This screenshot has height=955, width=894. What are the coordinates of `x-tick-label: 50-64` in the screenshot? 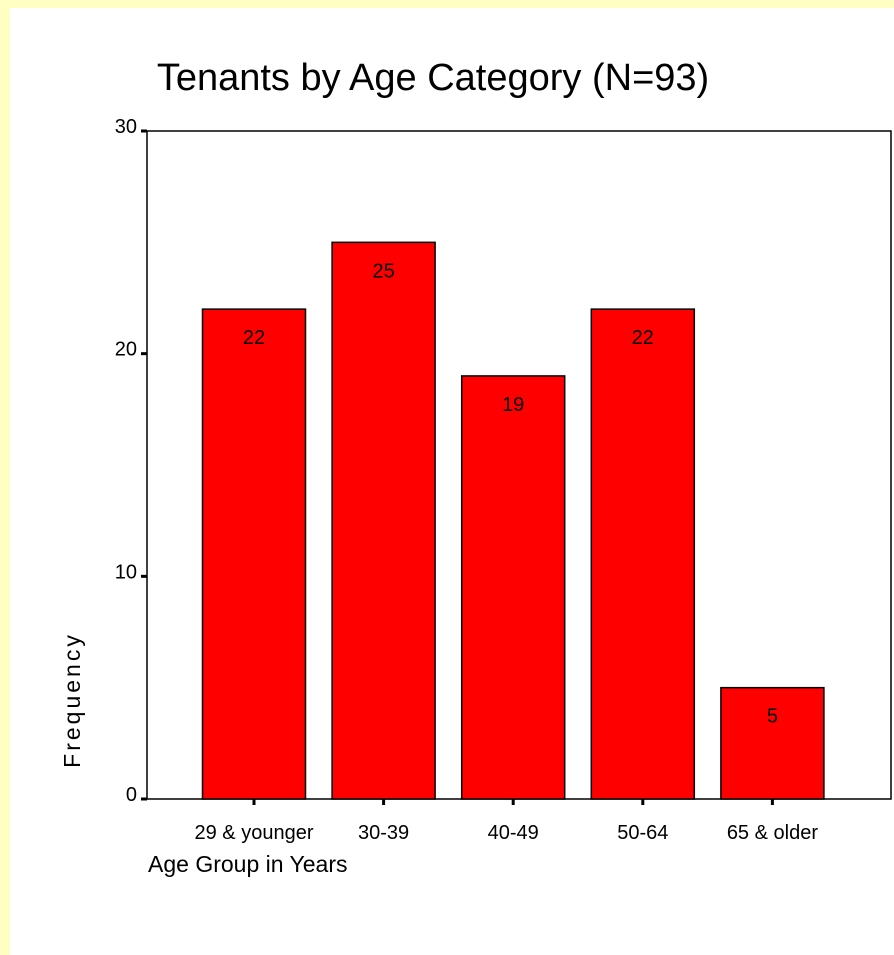 It's located at (642, 833).